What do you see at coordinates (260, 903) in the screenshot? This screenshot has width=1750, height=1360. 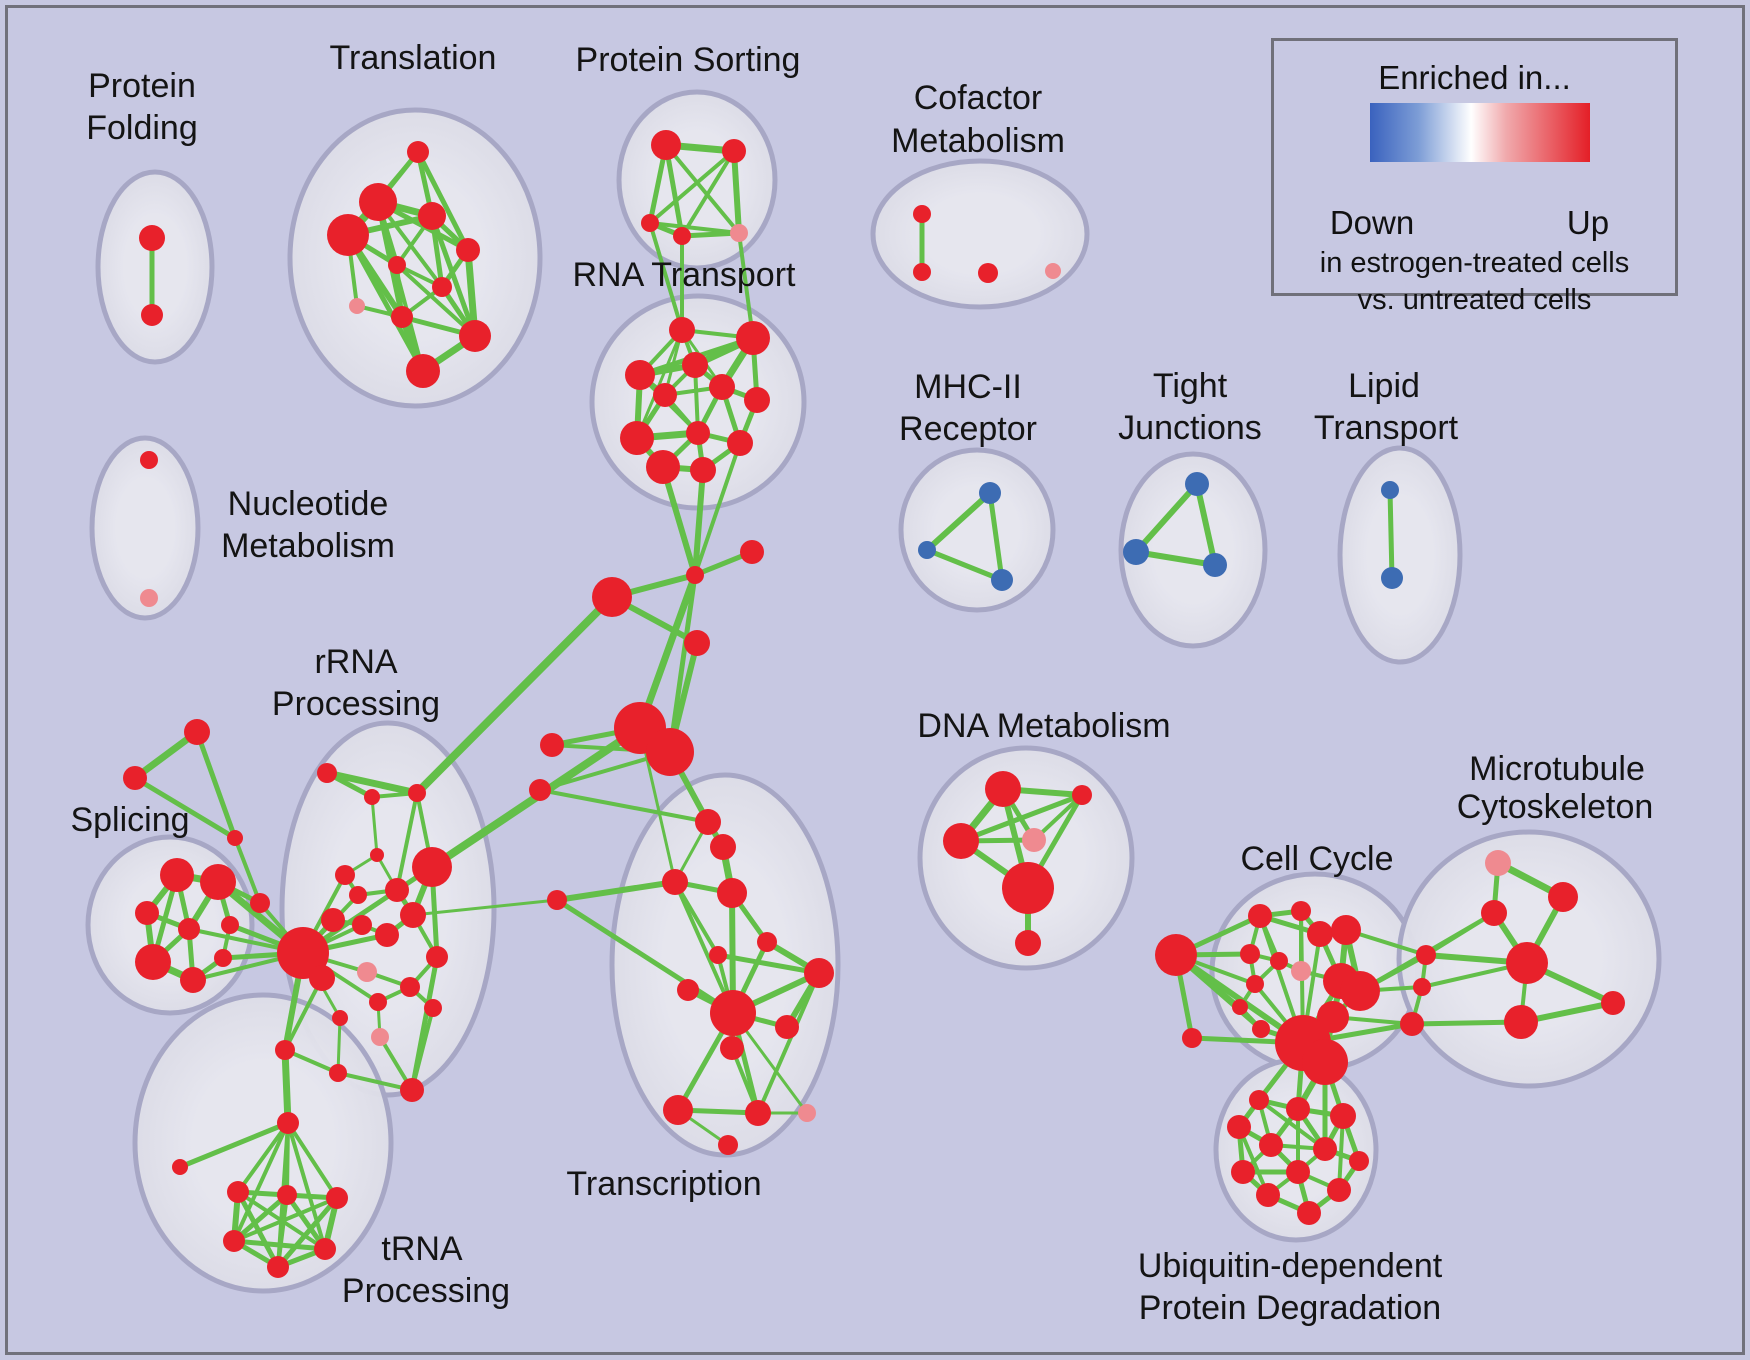 I see `node-sp9` at bounding box center [260, 903].